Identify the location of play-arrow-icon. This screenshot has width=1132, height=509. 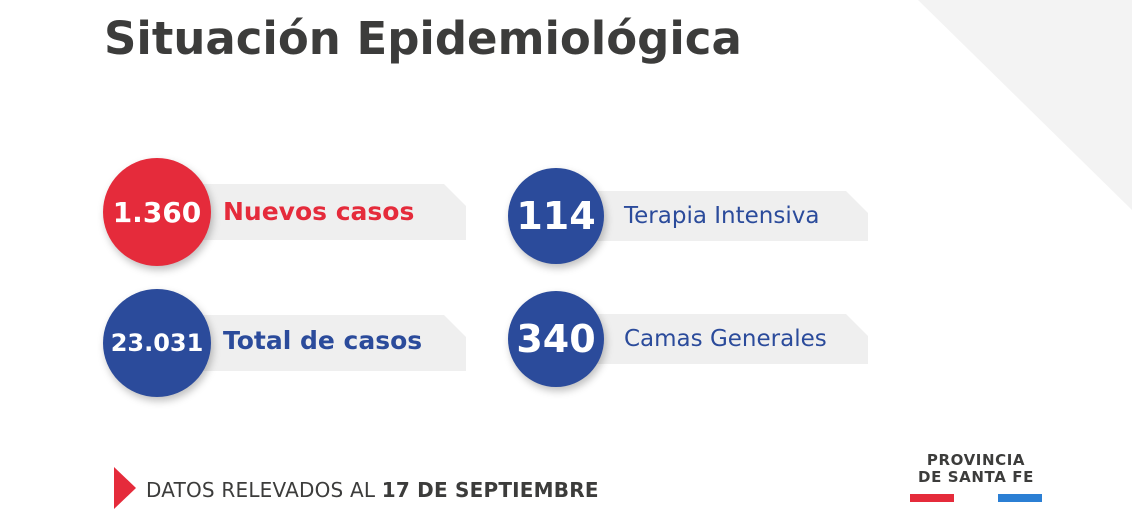
(125, 488).